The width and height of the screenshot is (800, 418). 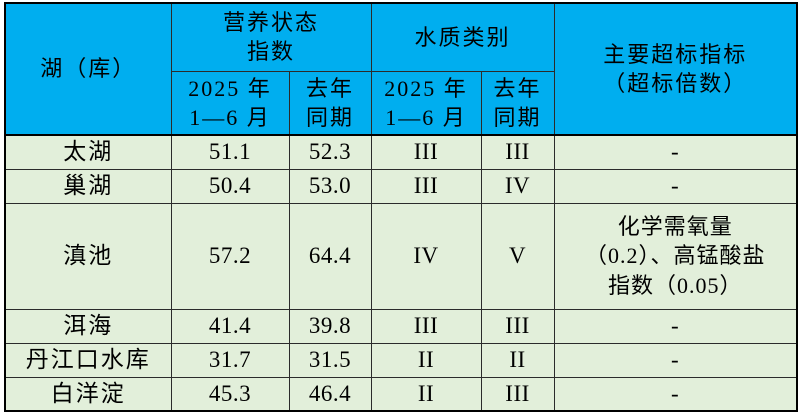 I want to click on lake-name: 丹江口水库, so click(x=88, y=360).